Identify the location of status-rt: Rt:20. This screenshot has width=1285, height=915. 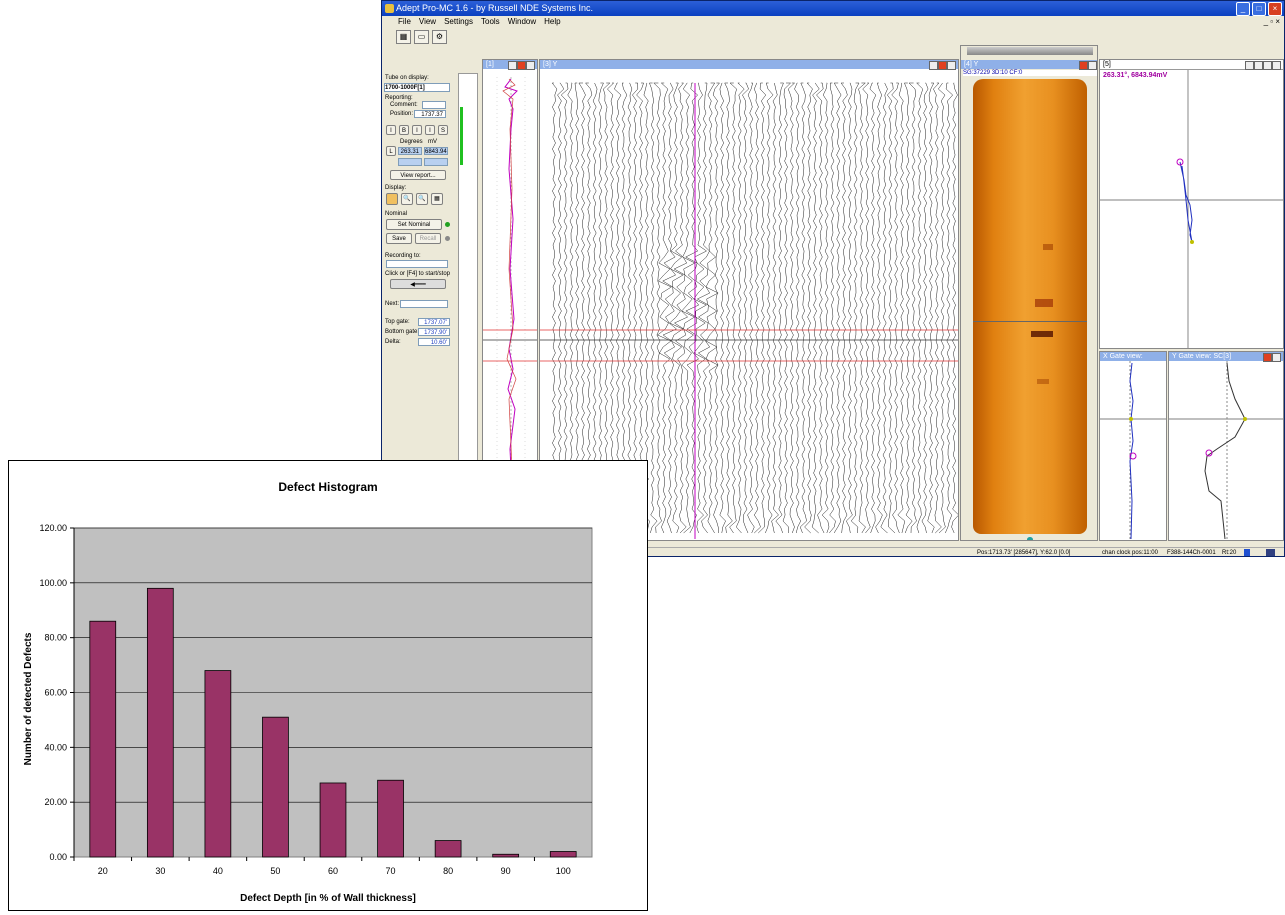
(1229, 553).